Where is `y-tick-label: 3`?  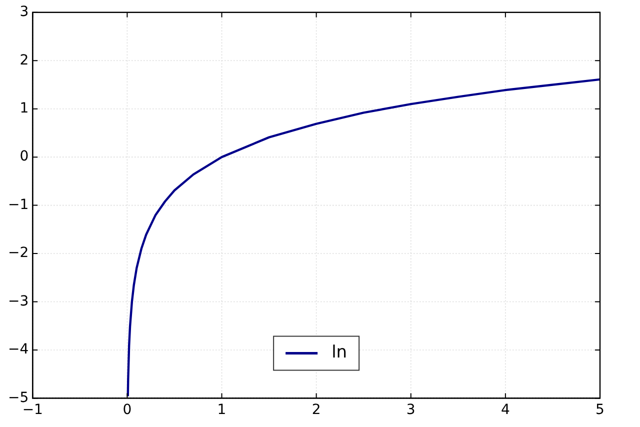
y-tick-label: 3 is located at coordinates (24, 12).